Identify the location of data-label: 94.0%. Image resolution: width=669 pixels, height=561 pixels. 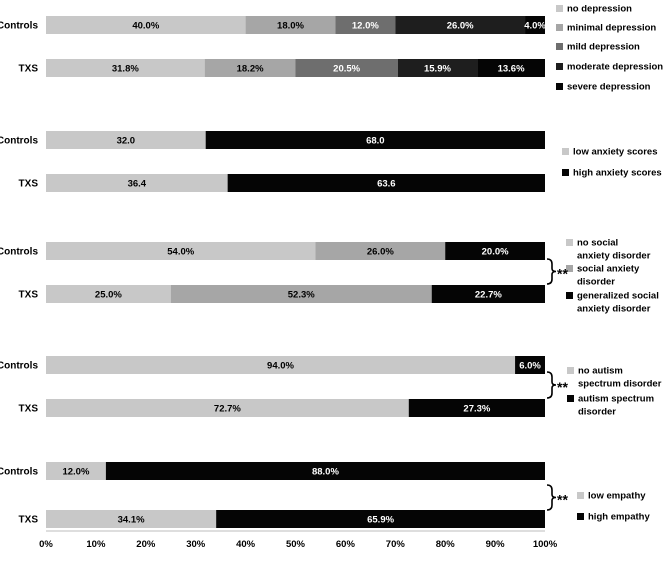
(280, 366).